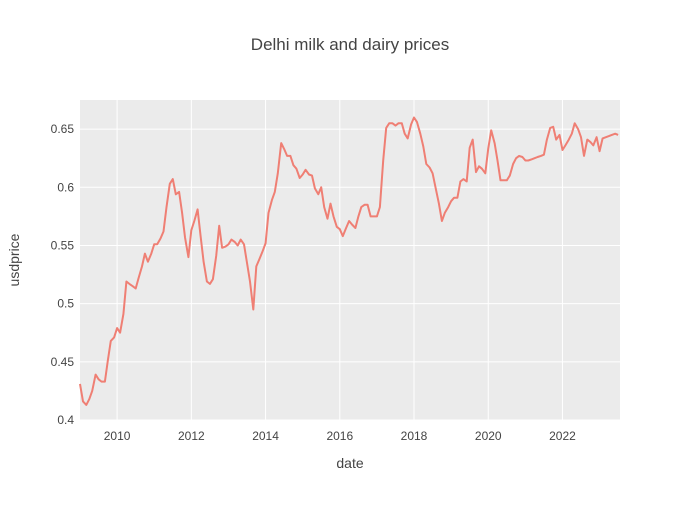  Describe the element at coordinates (414, 436) in the screenshot. I see `x-tick-label: 2018` at that location.